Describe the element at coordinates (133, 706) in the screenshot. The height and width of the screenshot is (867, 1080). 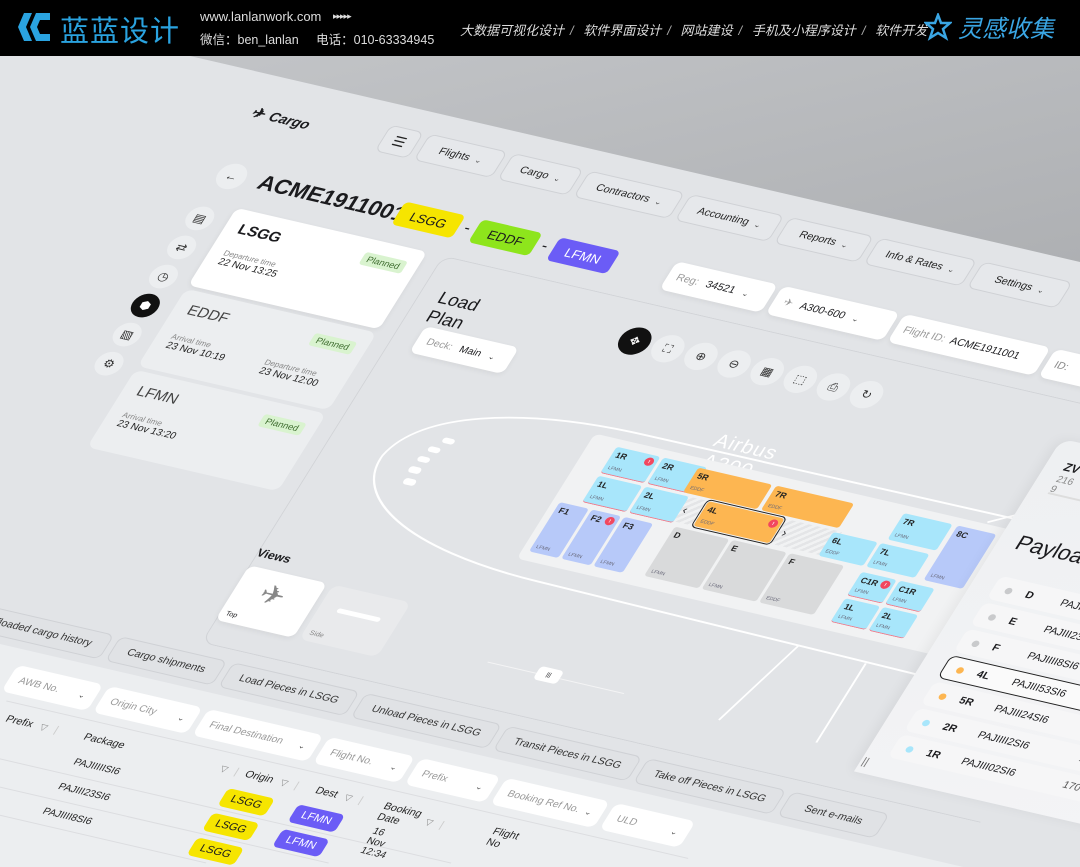
I see `filter-placeholder: Origin City` at that location.